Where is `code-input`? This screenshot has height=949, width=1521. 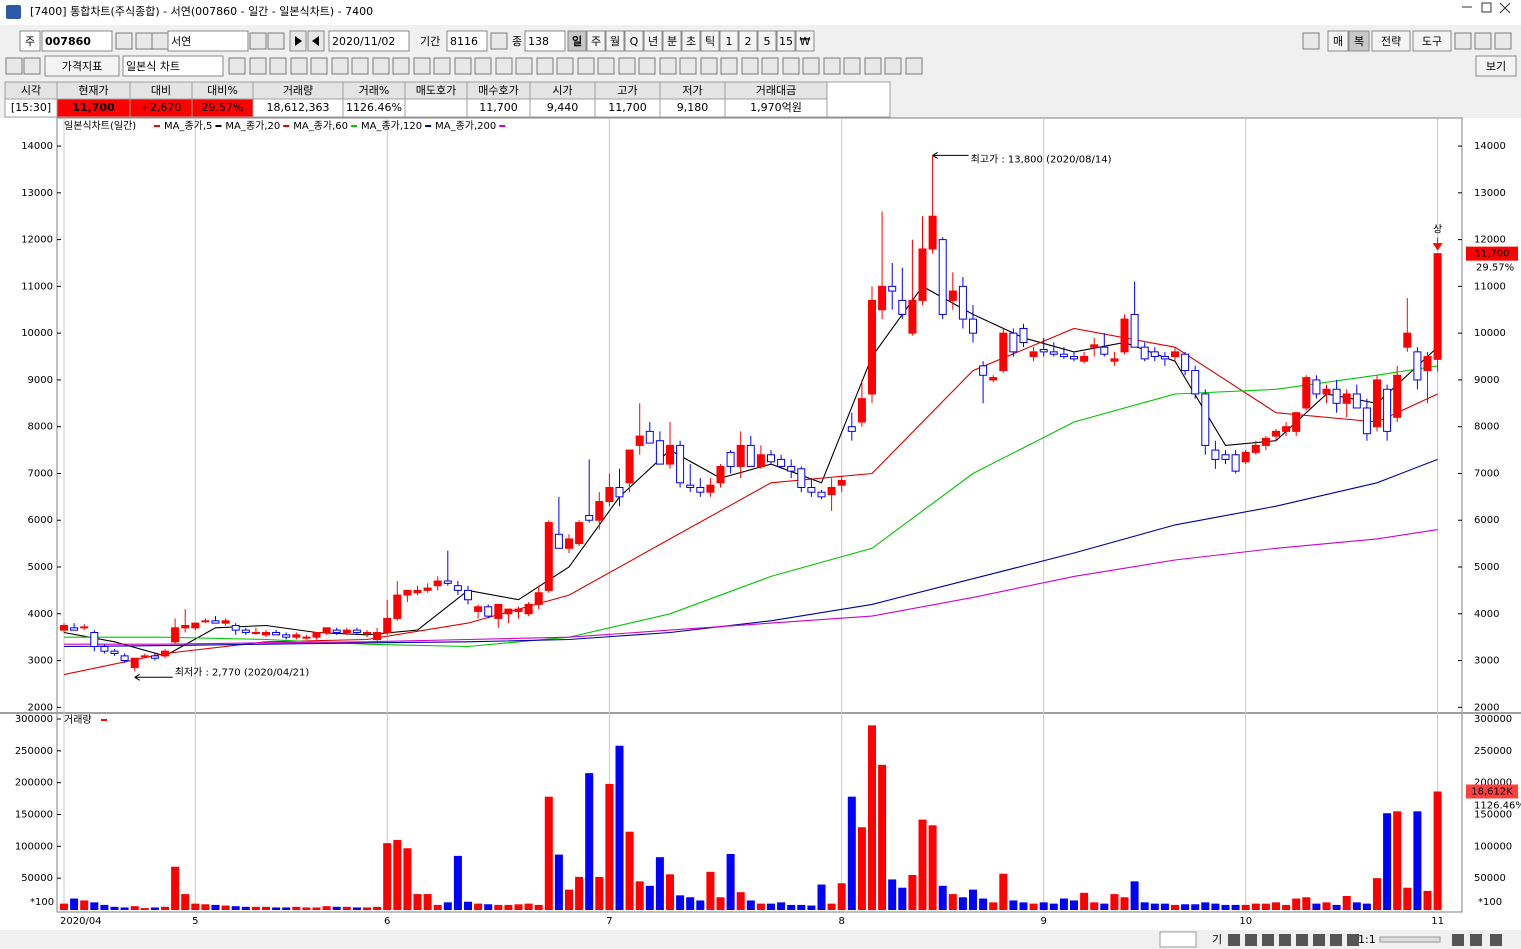 code-input is located at coordinates (77, 41).